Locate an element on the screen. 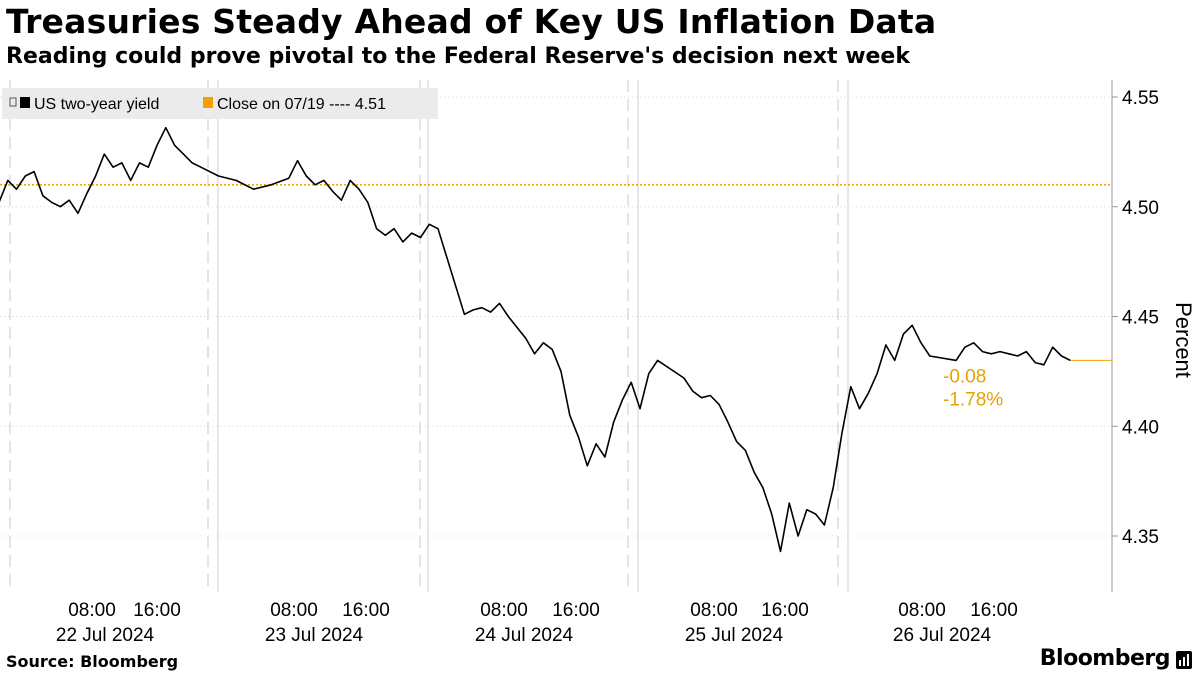 The width and height of the screenshot is (1200, 675). legend-label-close: Close on 07/19 ---- 4.51 is located at coordinates (301, 104).